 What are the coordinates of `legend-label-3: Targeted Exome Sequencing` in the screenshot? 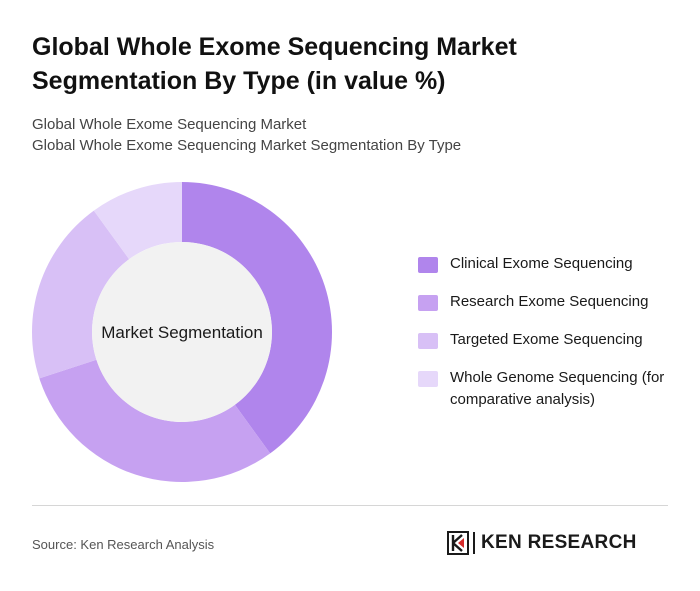 It's located at (546, 339).